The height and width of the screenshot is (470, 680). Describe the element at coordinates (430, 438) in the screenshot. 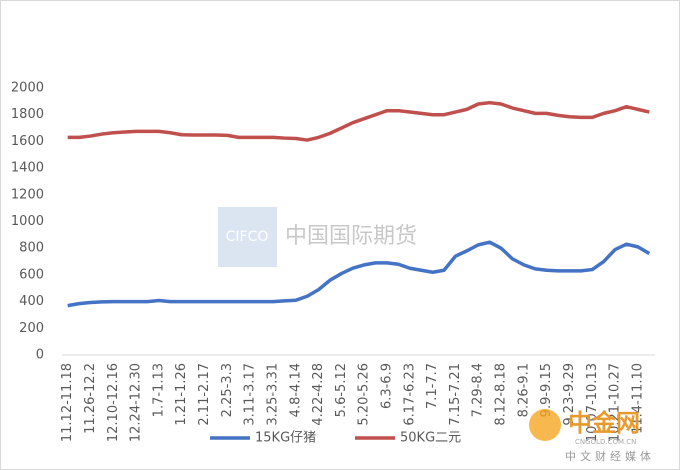

I see `legend-label: 50KG二元` at that location.